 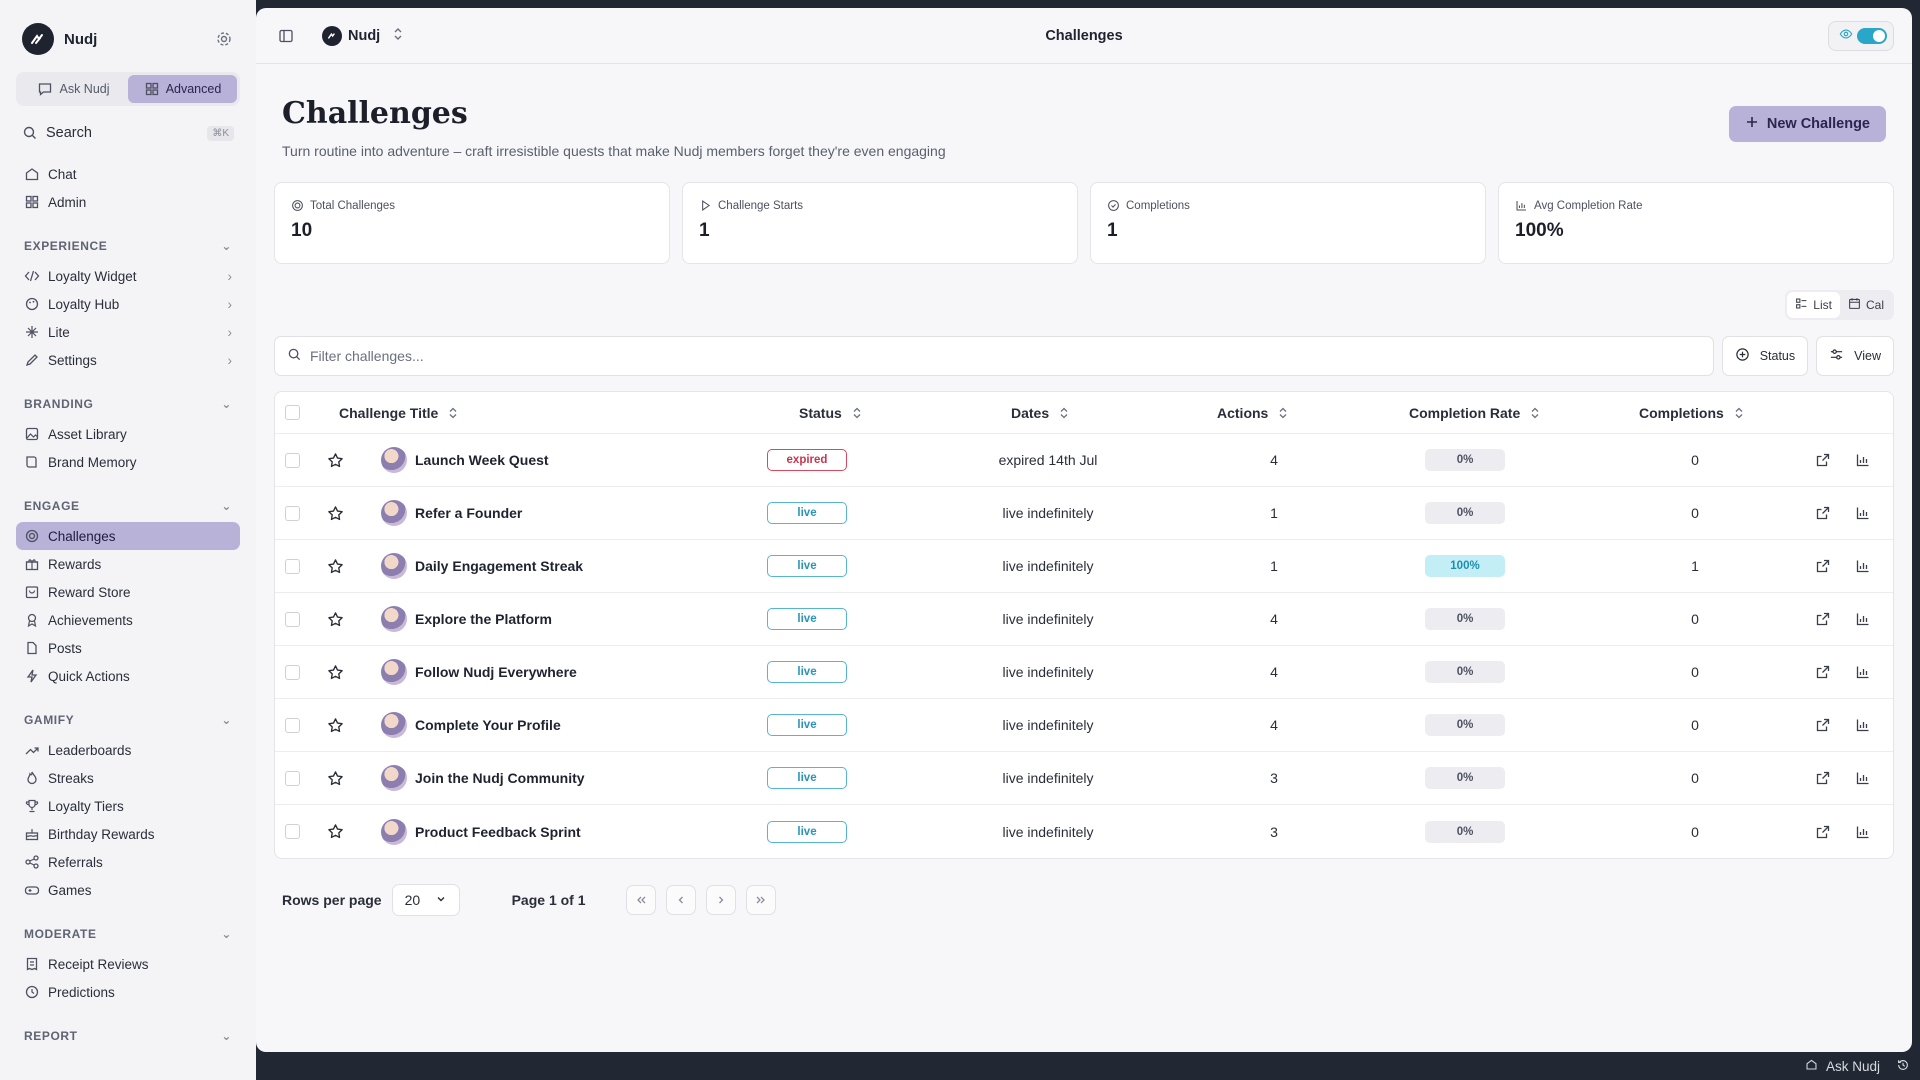 What do you see at coordinates (451, 513) in the screenshot?
I see `challenge-row-title: Refer a Founder` at bounding box center [451, 513].